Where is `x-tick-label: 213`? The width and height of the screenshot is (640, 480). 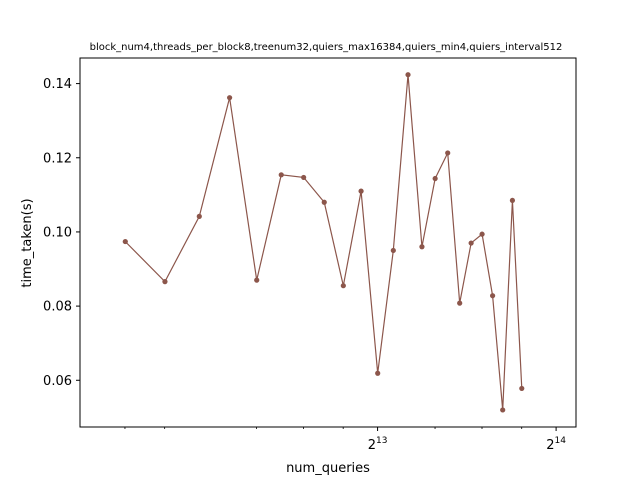 x-tick-label: 213 is located at coordinates (378, 444).